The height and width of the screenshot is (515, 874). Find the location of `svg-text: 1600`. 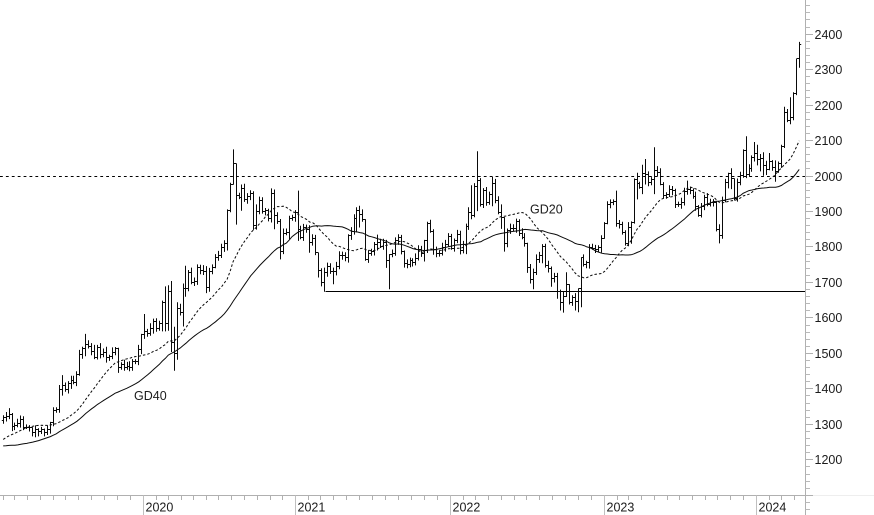

svg-text: 1600 is located at coordinates (829, 318).